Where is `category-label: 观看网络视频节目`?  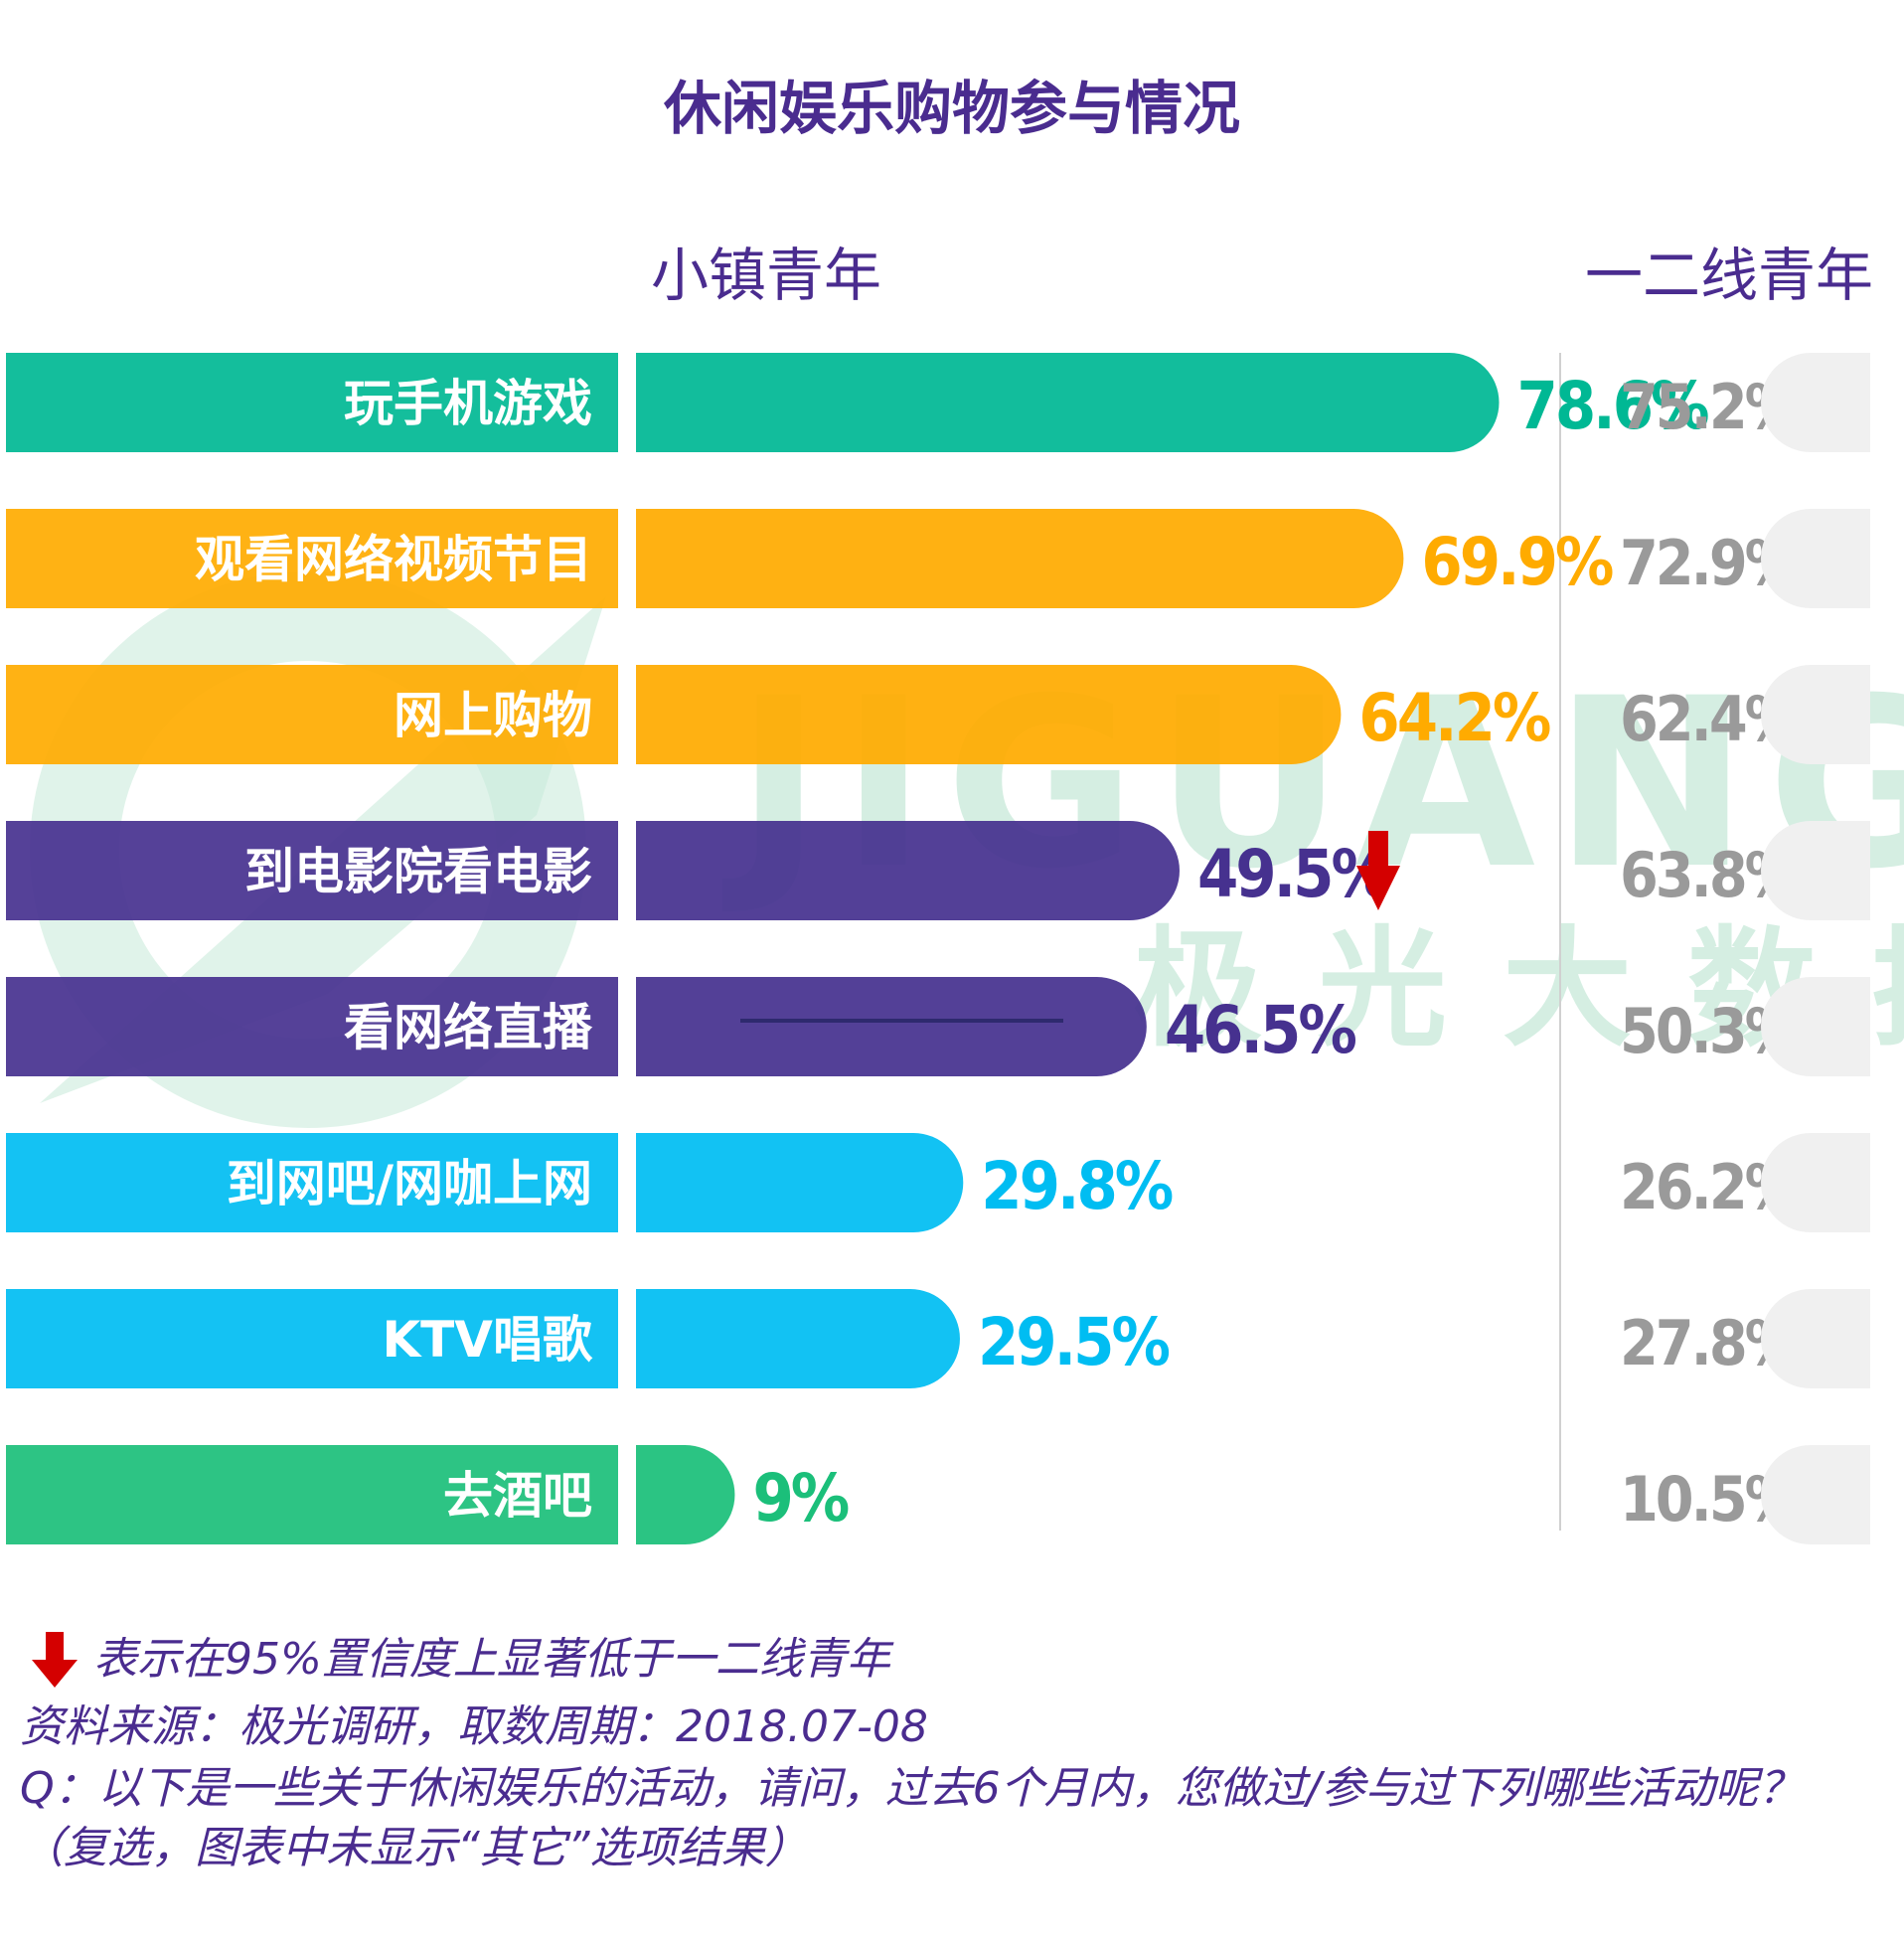
category-label: 观看网络视频节目 is located at coordinates (393, 559).